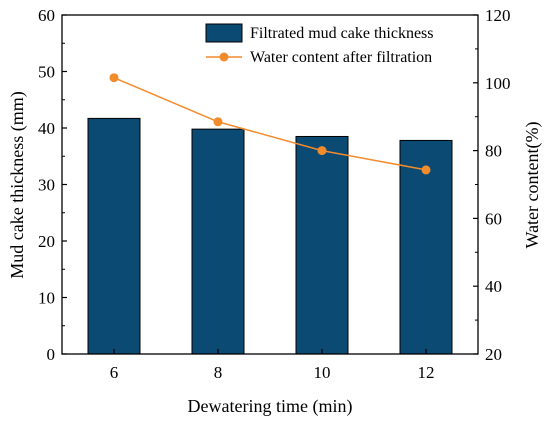  I want to click on line-series, so click(270, 124).